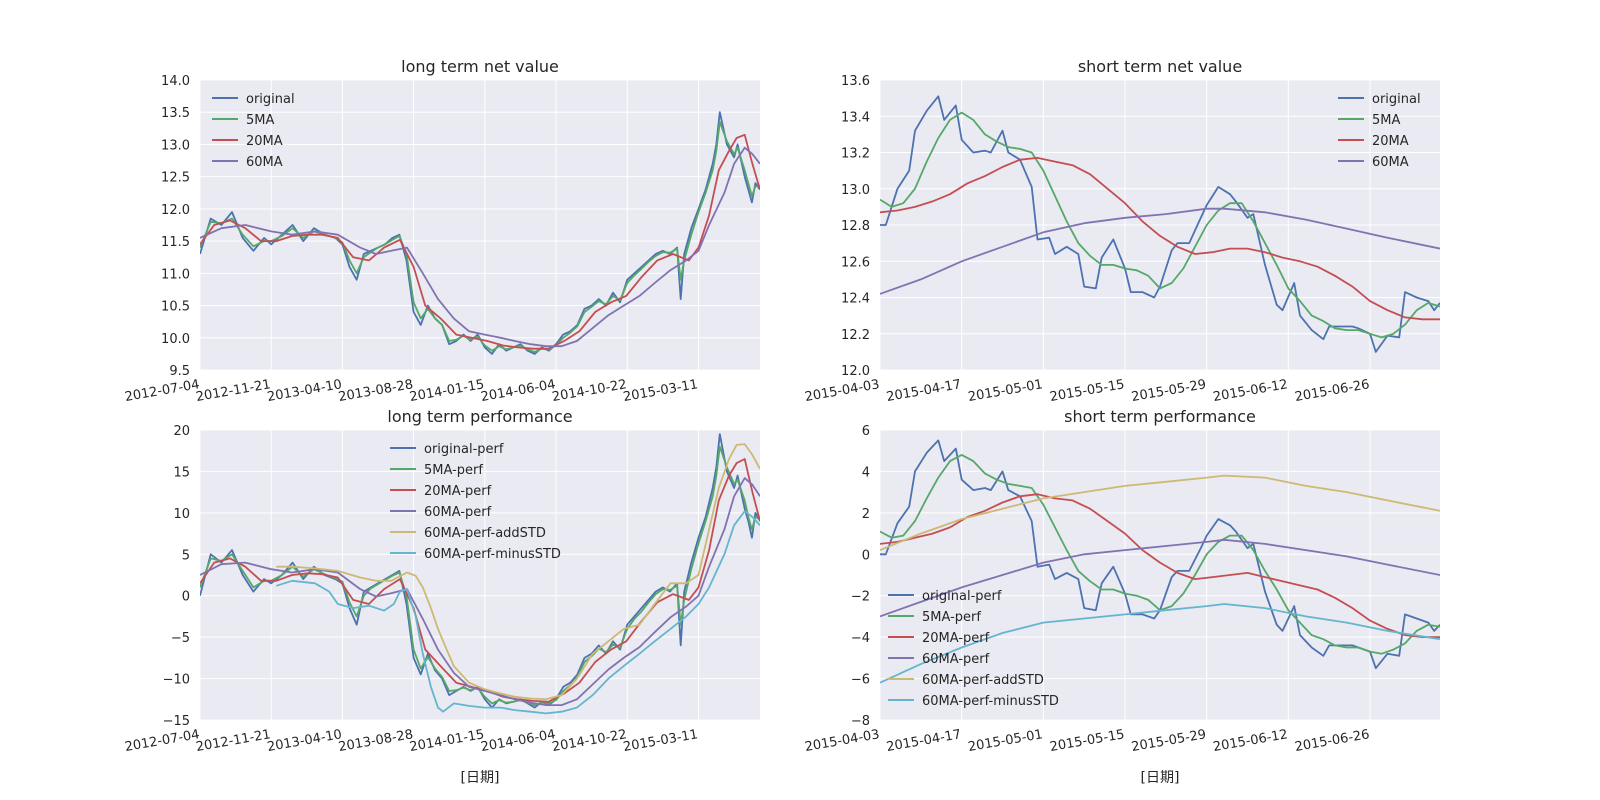 The image size is (1600, 800). Describe the element at coordinates (855, 371) in the screenshot. I see `short-net-y-tick-label: 12.0` at that location.